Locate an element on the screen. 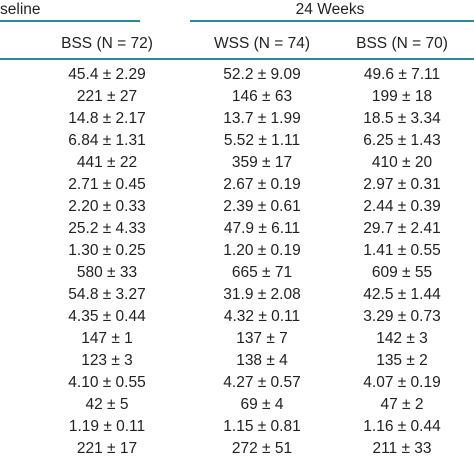 This screenshot has height=474, width=474. cell: 45.4 ± 2.29 is located at coordinates (107, 74).